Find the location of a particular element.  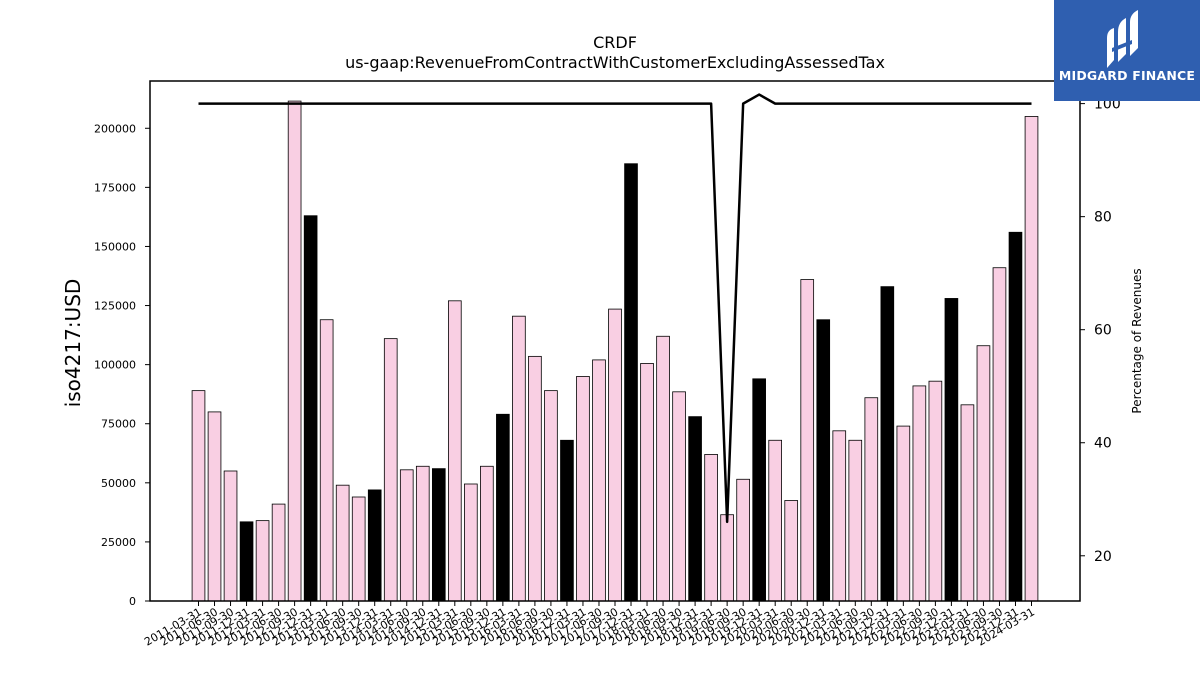

y-right-tick-label: 20 is located at coordinates (1103, 557).